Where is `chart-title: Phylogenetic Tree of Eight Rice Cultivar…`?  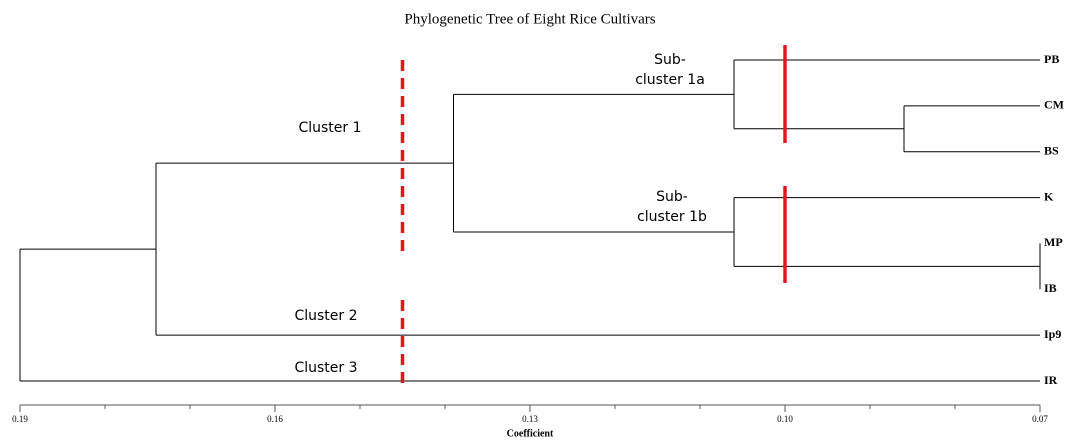
chart-title: Phylogenetic Tree of Eight Rice Cultivar… is located at coordinates (529, 19).